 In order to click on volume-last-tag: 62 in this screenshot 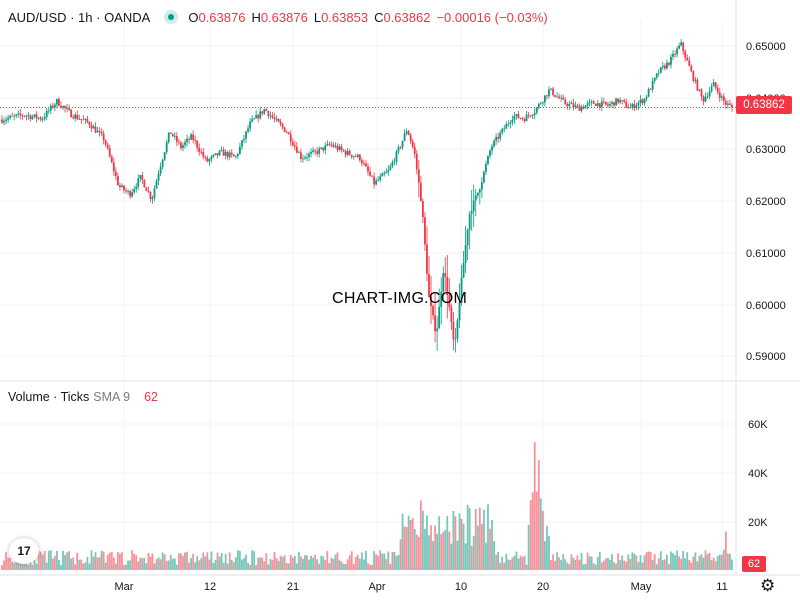, I will do `click(754, 564)`.